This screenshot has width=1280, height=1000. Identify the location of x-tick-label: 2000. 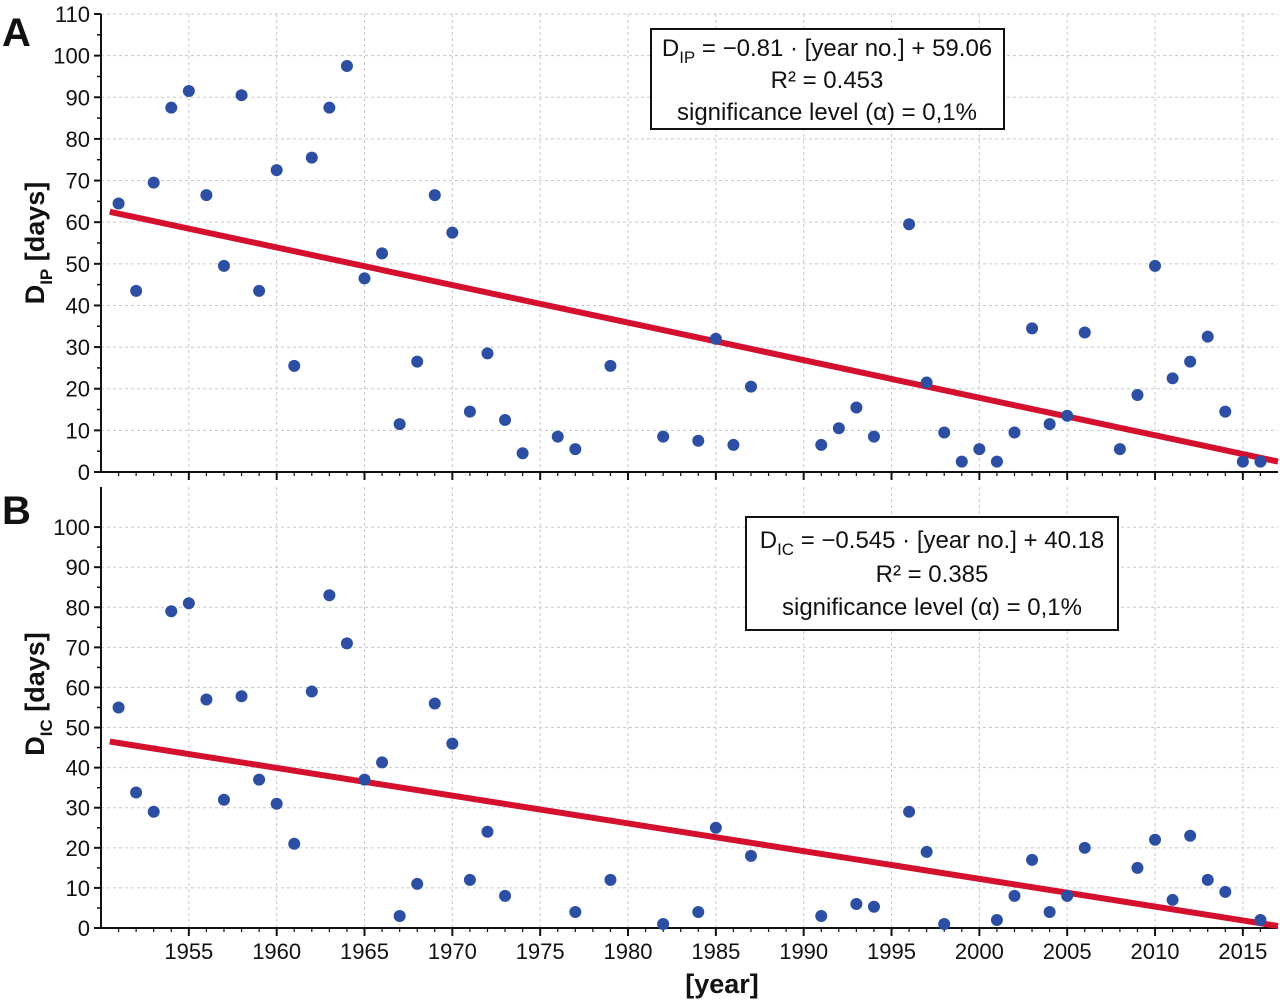
(979, 951).